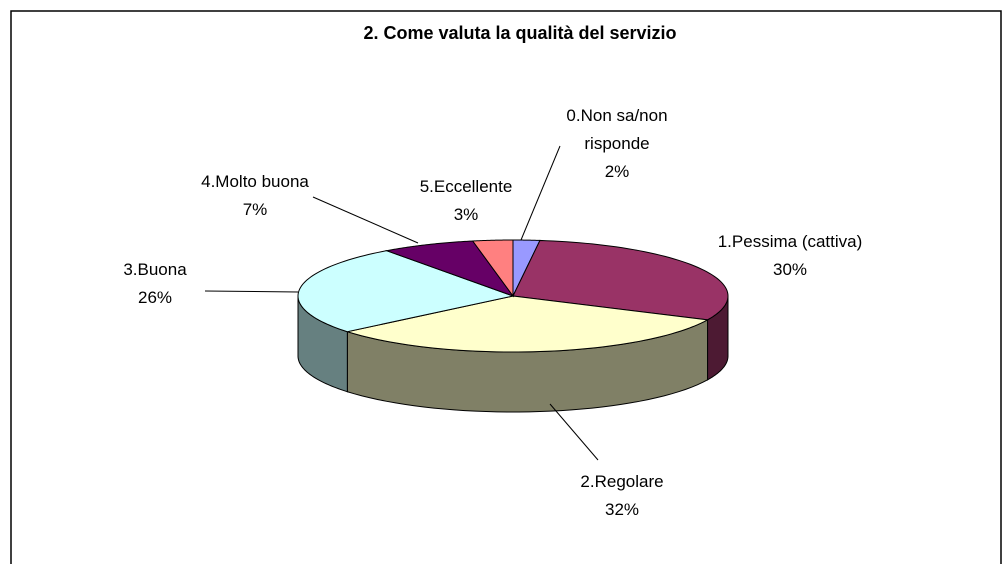 This screenshot has width=1003, height=564. I want to click on slice-value-label: 2%, so click(617, 171).